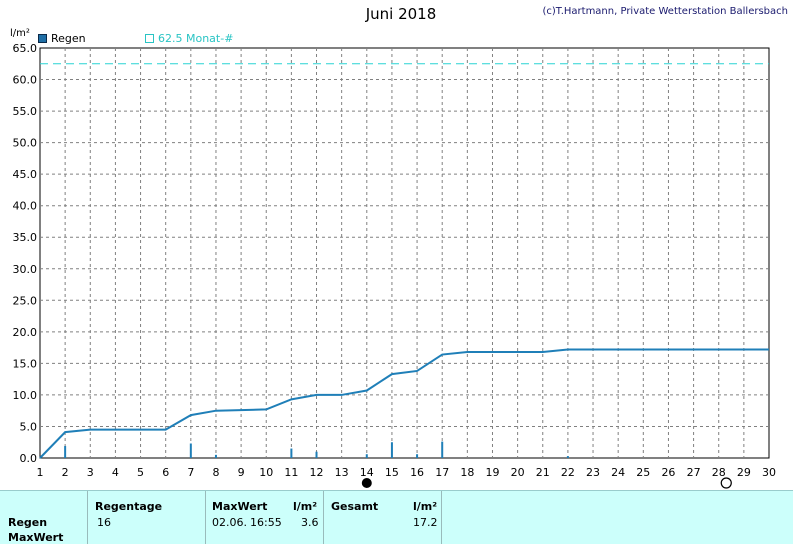  Describe the element at coordinates (149, 38) in the screenshot. I see `legend-monthly-swatch` at that location.